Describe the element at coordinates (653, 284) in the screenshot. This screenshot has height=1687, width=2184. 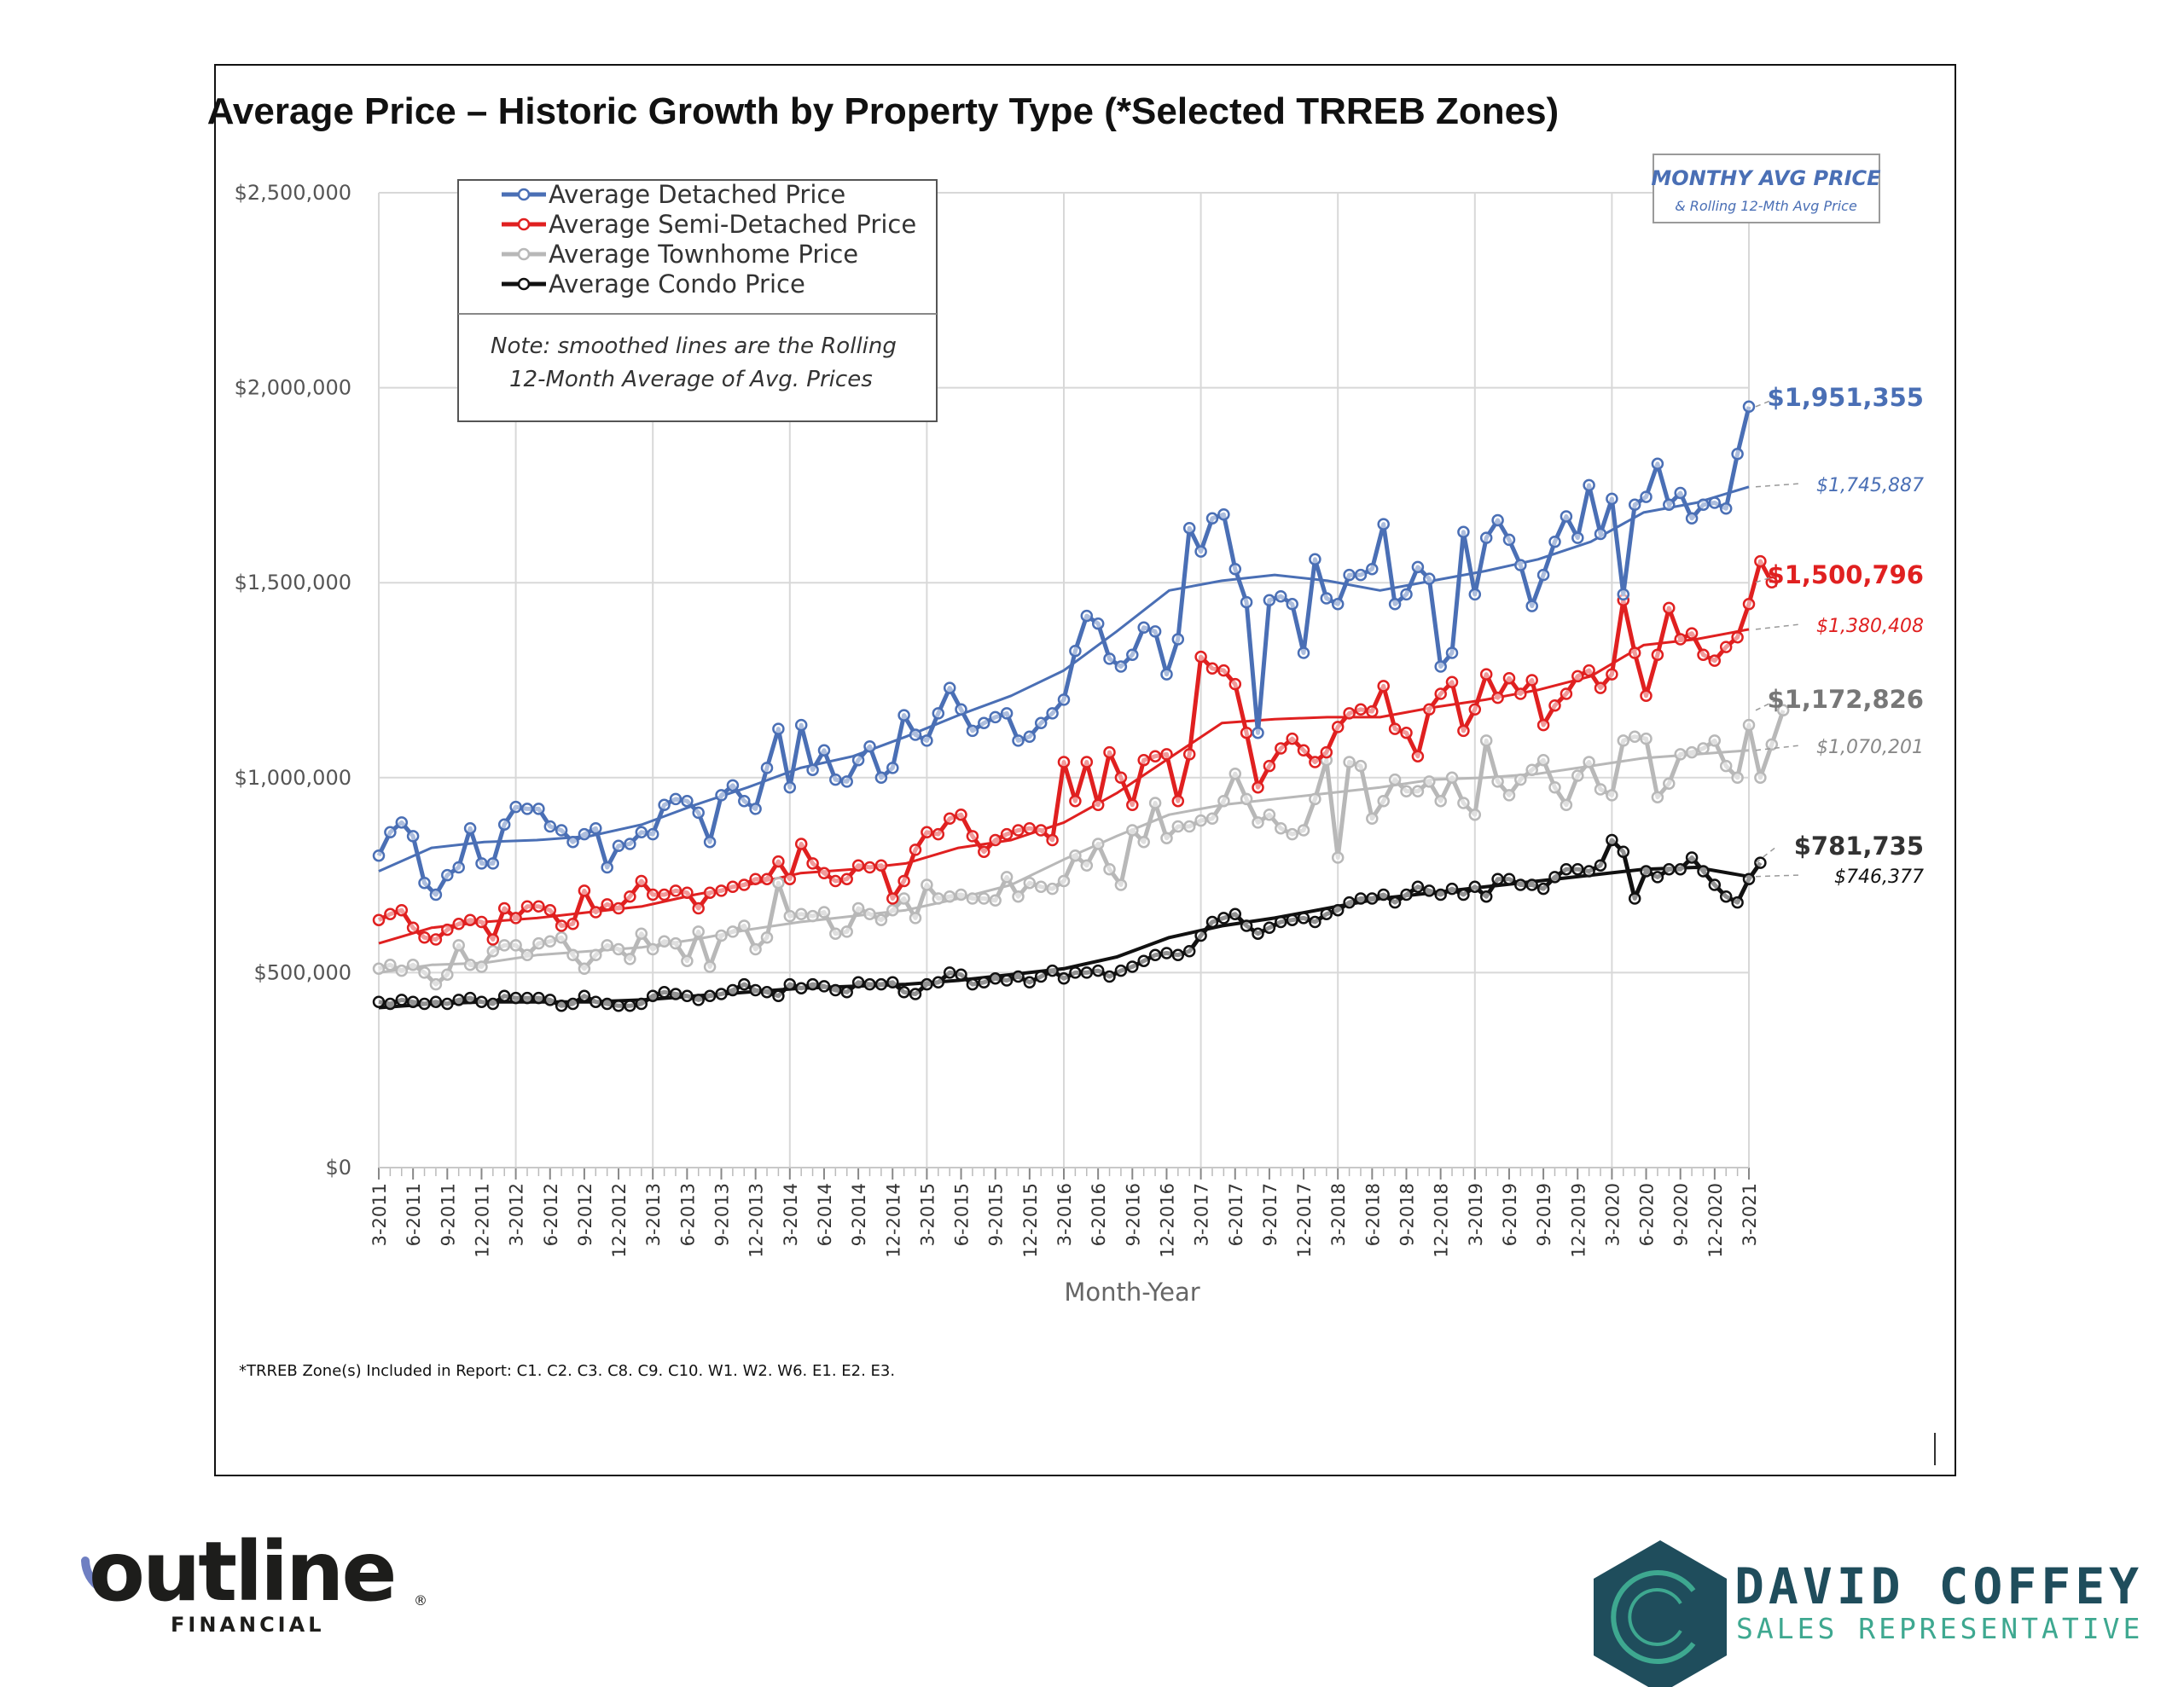
I see `legend-item: Average Condo Price` at that location.